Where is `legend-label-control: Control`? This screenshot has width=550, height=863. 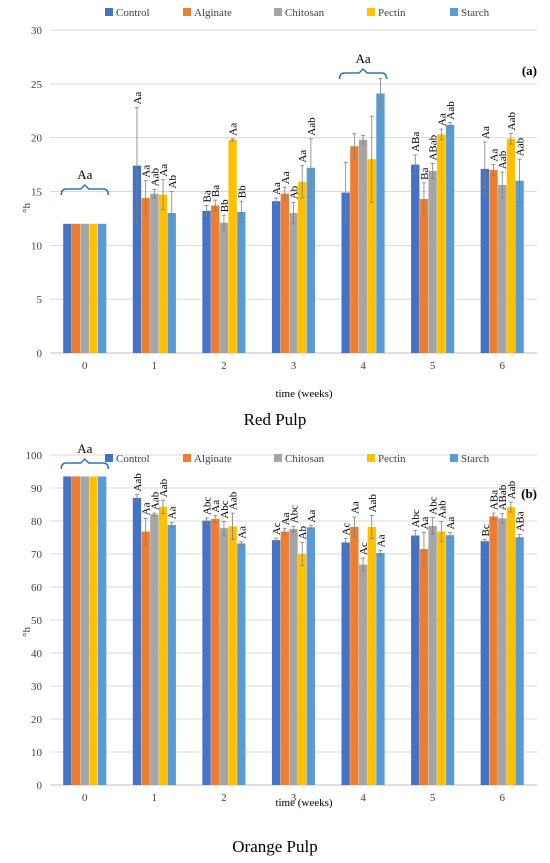 legend-label-control: Control is located at coordinates (133, 13).